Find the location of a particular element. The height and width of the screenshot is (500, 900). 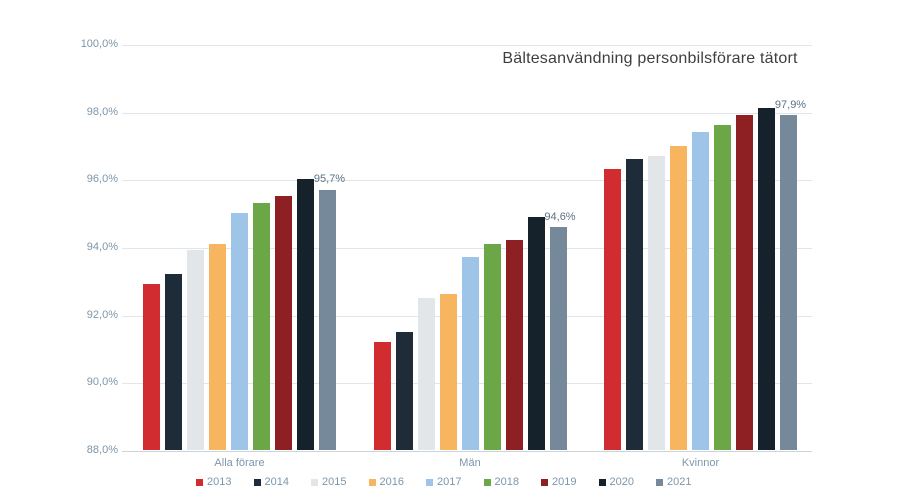

x-axis-category-label: Alla förare is located at coordinates (239, 463).